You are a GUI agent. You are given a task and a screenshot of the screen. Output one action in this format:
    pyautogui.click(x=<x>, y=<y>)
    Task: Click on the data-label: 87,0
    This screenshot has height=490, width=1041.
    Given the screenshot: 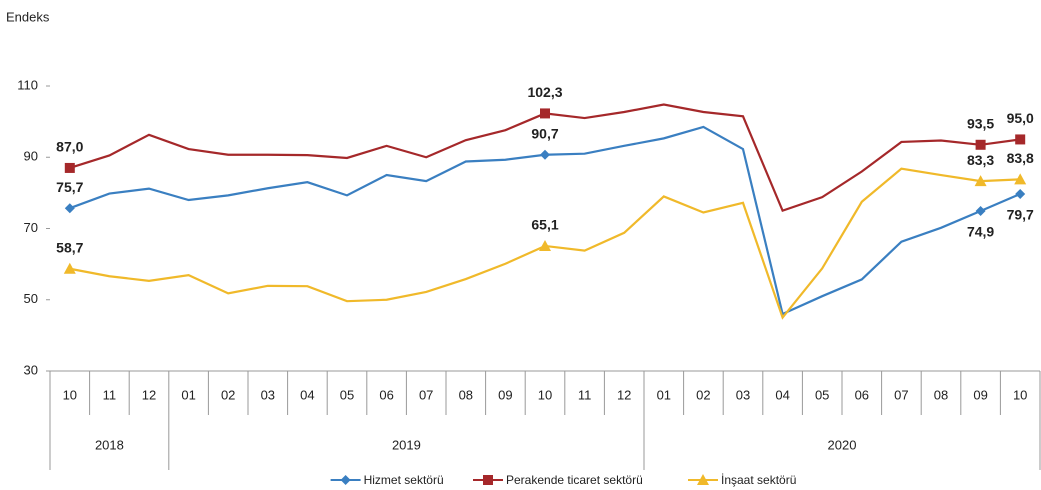 What is the action you would take?
    pyautogui.click(x=69, y=147)
    